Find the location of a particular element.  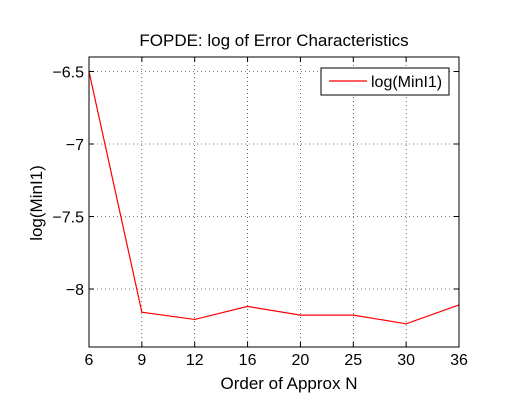

legend-entry-label: log(MinI1) is located at coordinates (406, 82).